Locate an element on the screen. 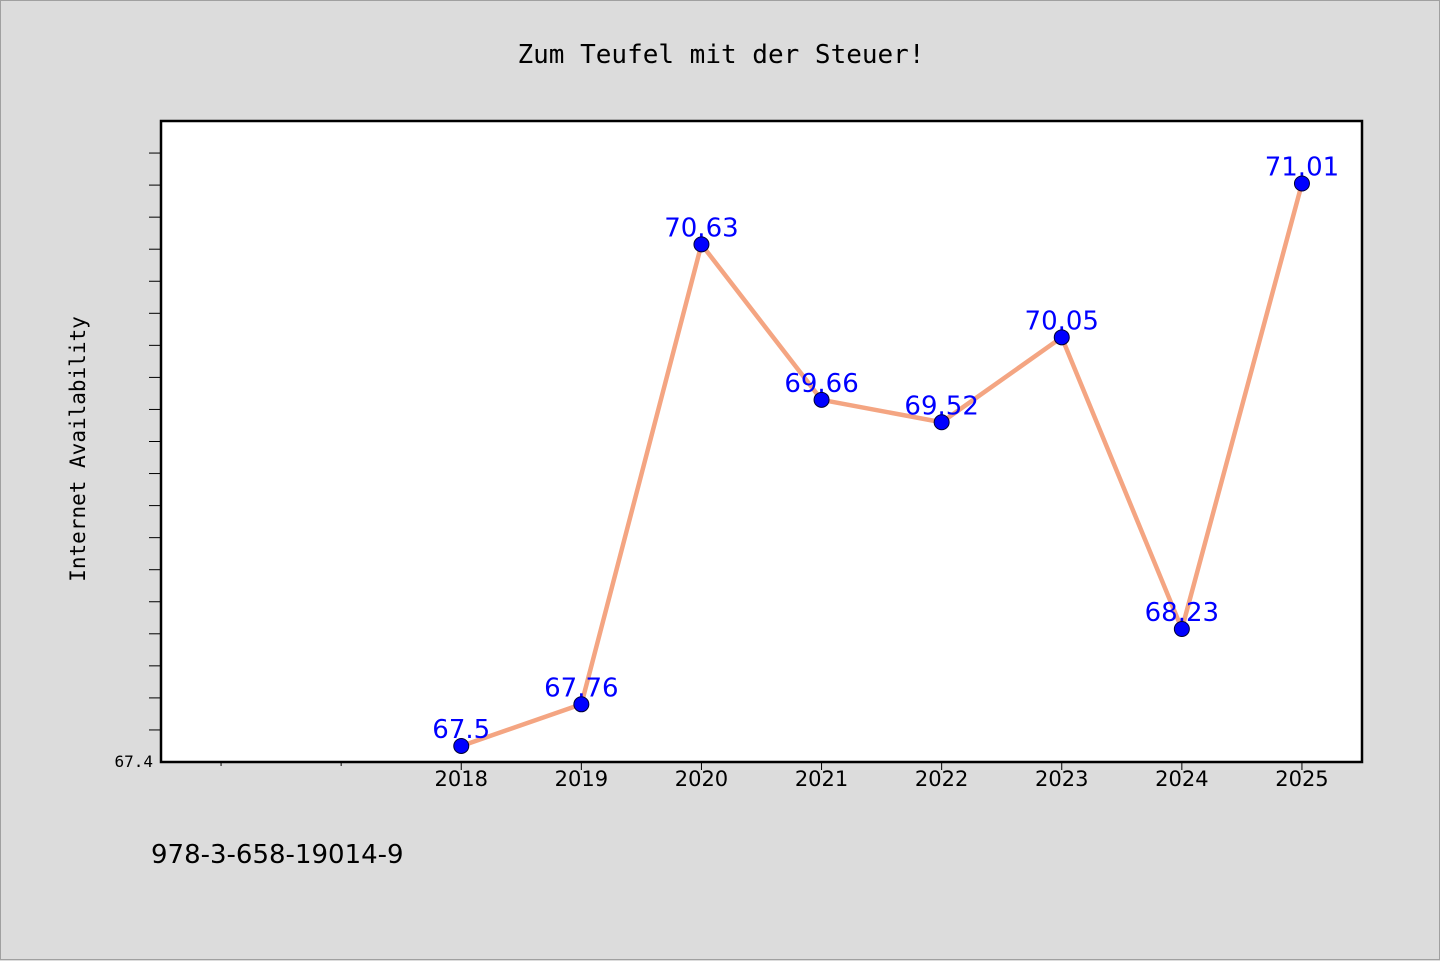 The width and height of the screenshot is (1440, 961). data-label: 67.76 is located at coordinates (581, 688).